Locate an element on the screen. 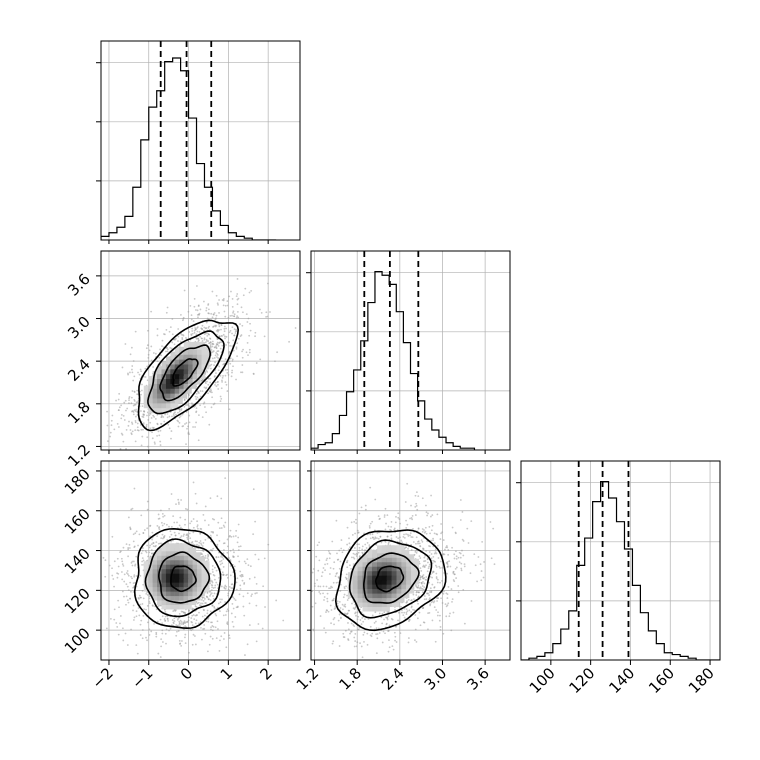 This screenshot has height=760, width=760. xtick-label-p0-4: 2 is located at coordinates (266, 673).